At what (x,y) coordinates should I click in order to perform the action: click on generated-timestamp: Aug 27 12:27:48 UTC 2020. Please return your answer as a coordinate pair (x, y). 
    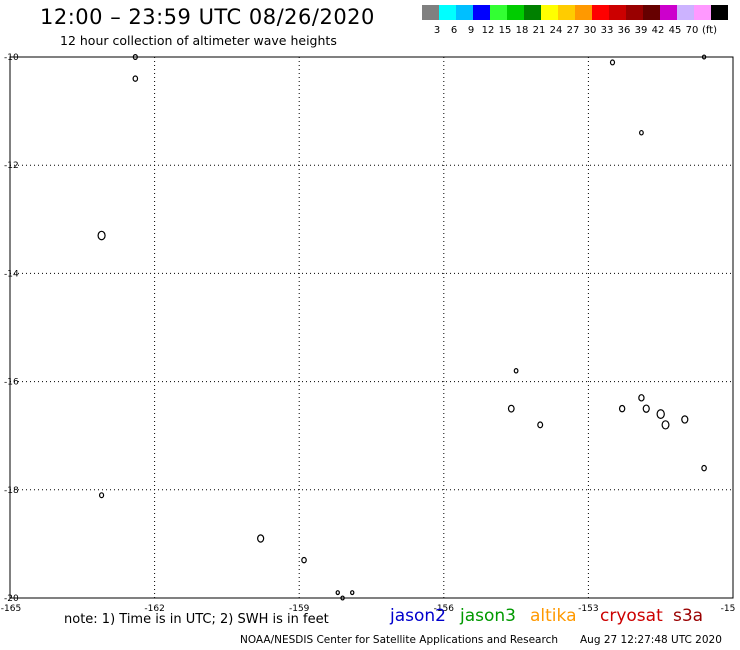
    Looking at the image, I should click on (651, 640).